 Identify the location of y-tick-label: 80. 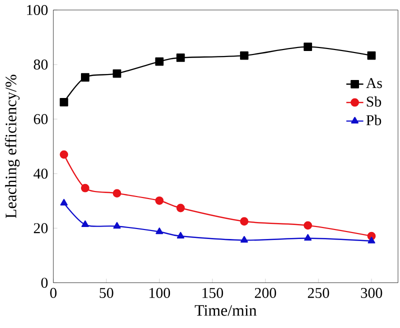
(41, 65).